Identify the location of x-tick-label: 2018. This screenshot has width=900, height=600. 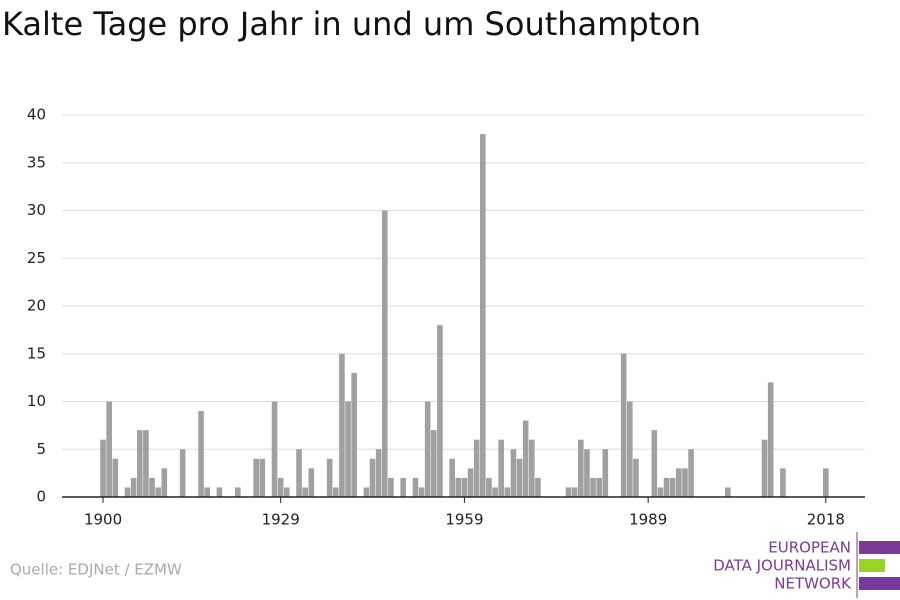
(826, 520).